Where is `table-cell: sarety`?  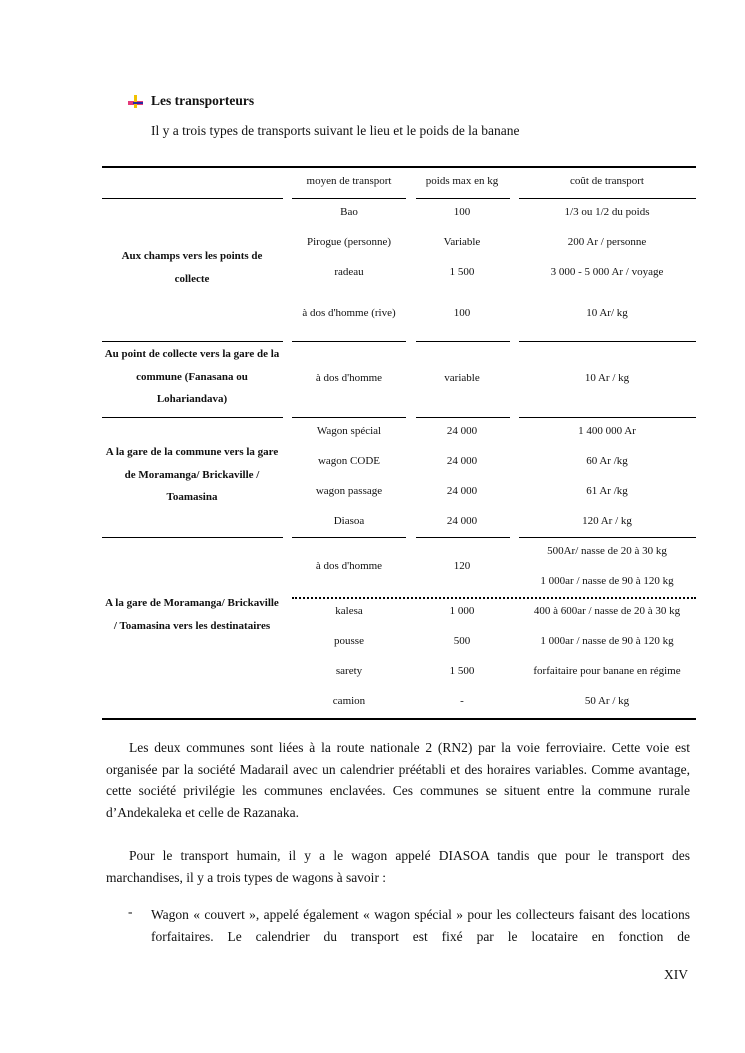
table-cell: sarety is located at coordinates (349, 671).